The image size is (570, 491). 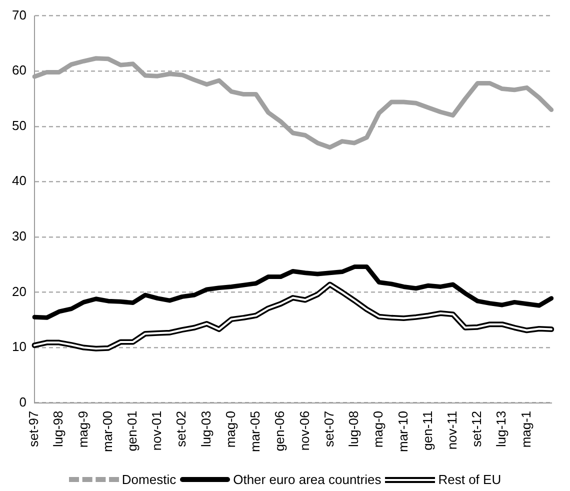 I want to click on y-tick-label: 70, so click(x=19, y=14).